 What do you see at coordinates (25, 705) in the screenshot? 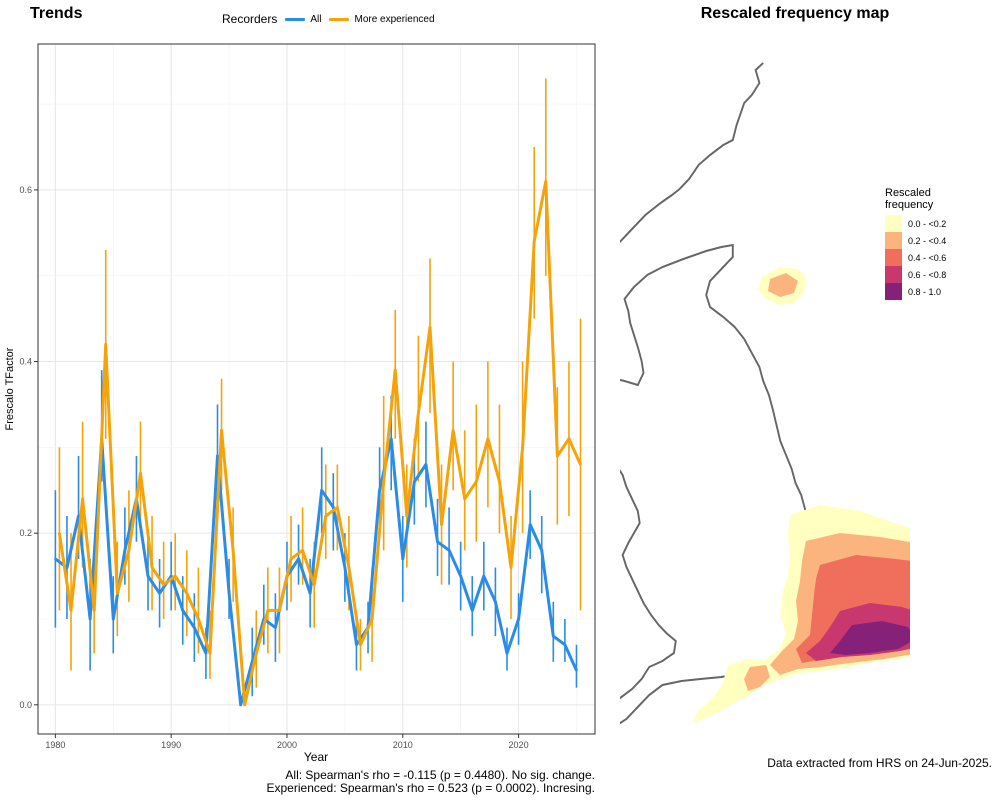
I see `y-tick-label: 0.0` at bounding box center [25, 705].